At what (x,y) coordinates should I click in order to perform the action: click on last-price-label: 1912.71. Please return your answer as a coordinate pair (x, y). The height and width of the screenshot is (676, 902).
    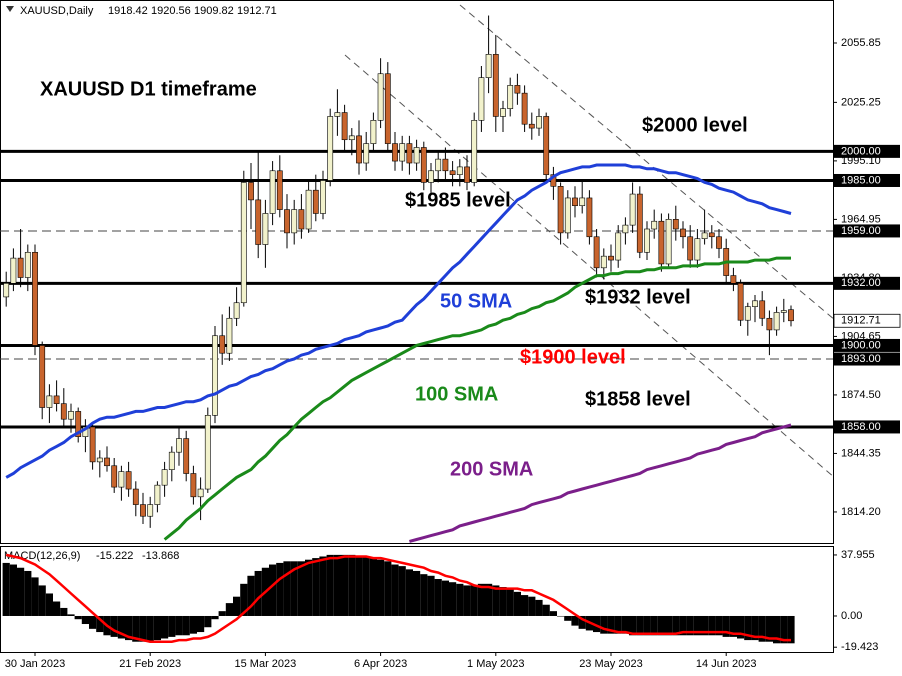
    Looking at the image, I should click on (861, 321).